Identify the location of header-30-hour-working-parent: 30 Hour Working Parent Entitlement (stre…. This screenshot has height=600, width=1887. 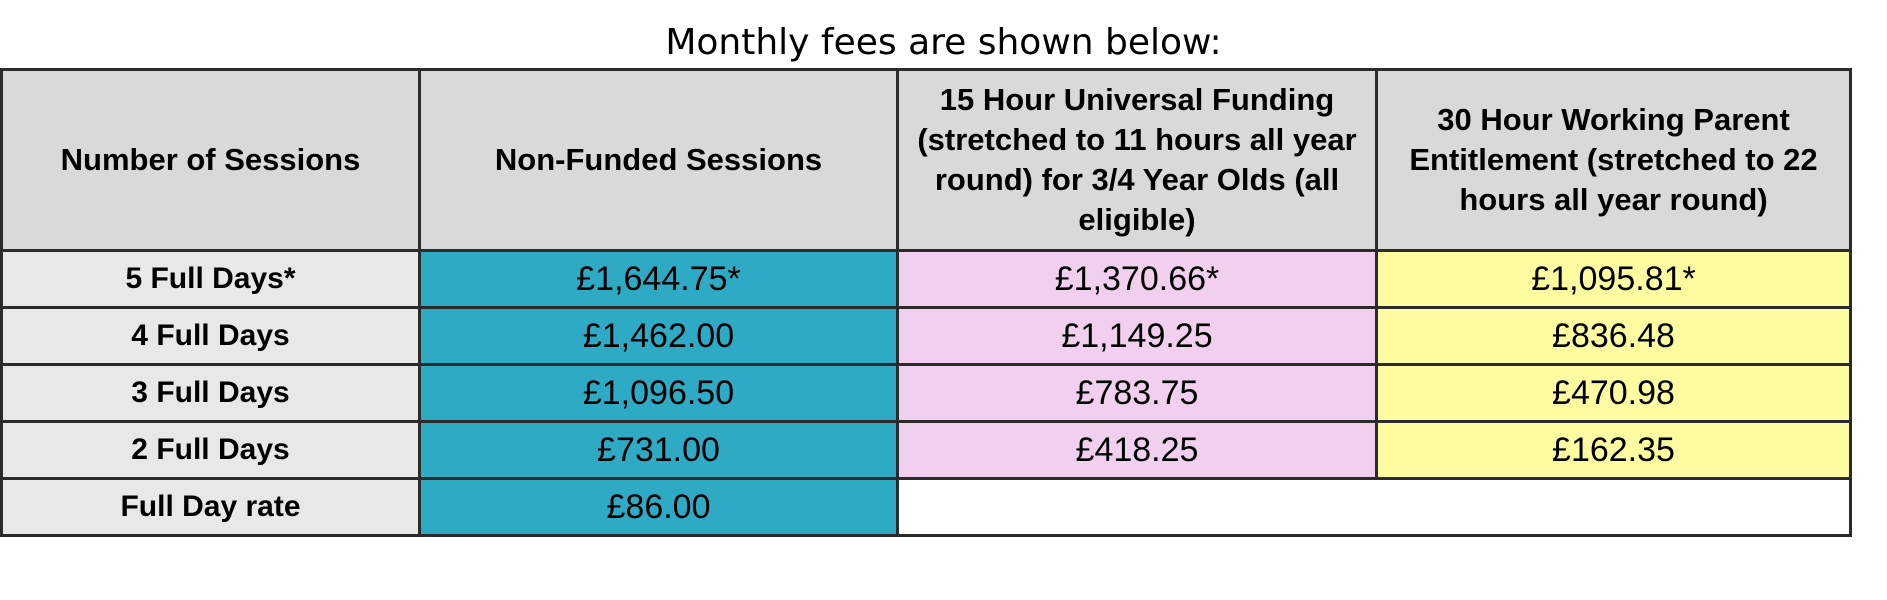
(1613, 160).